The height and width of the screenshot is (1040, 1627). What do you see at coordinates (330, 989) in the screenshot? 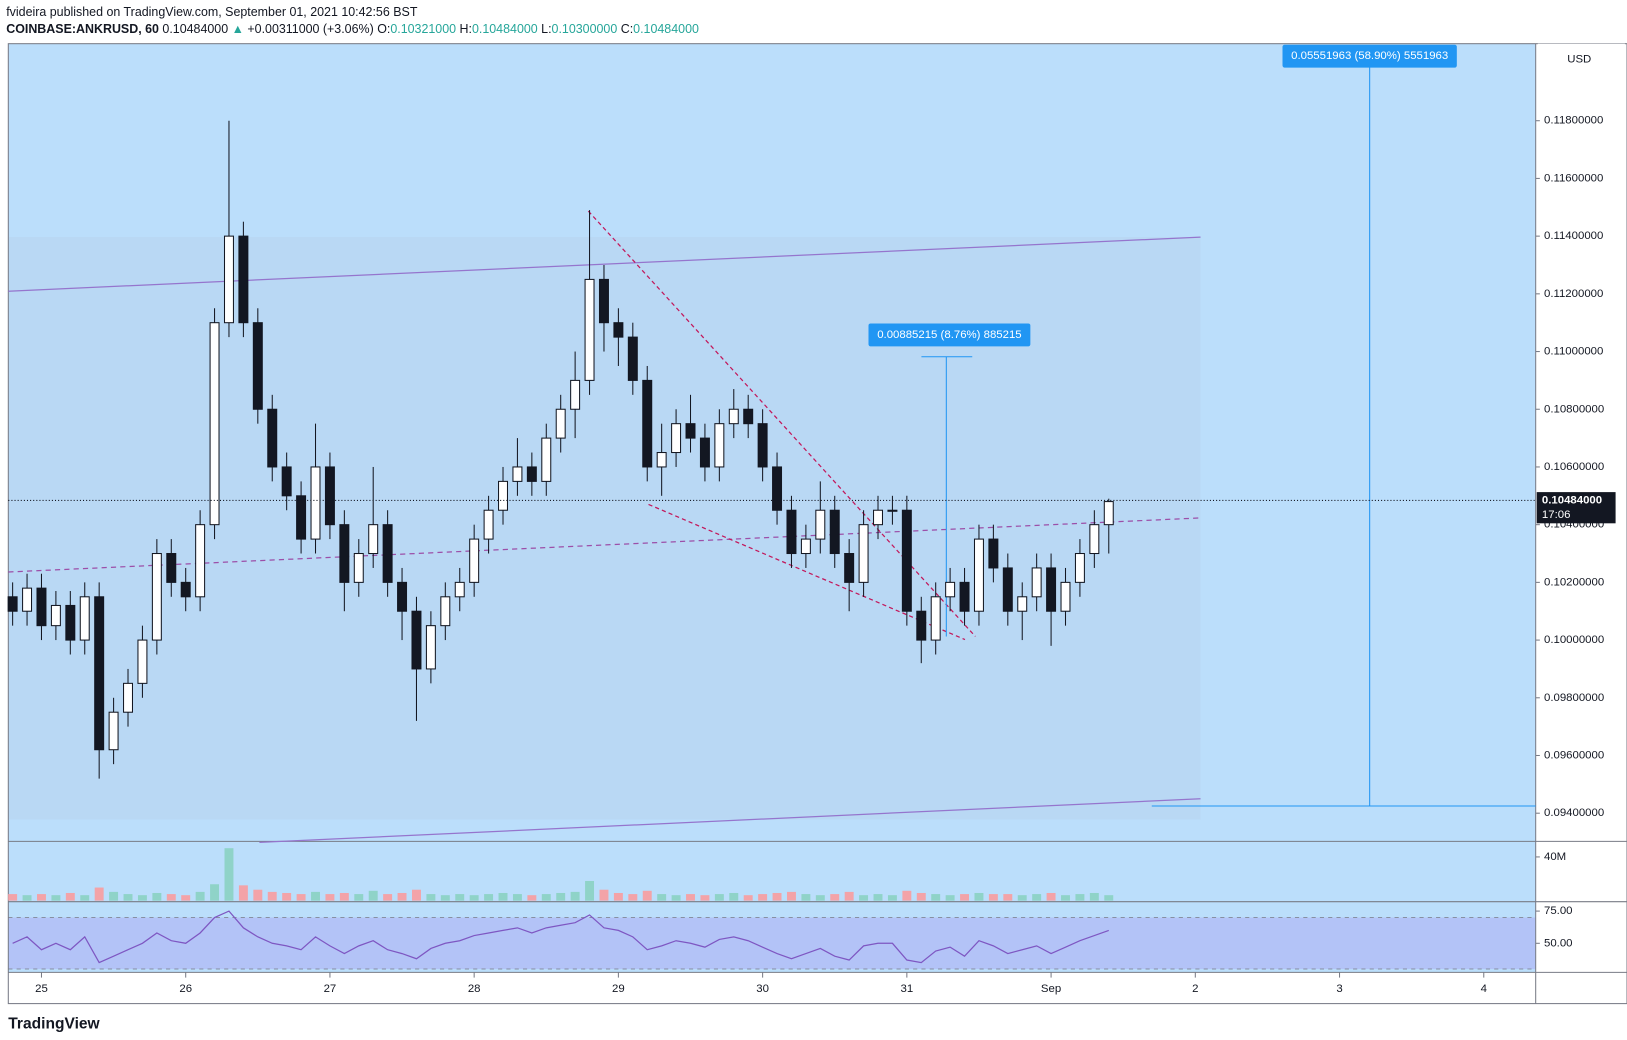
I see `x-tick-label: 27` at bounding box center [330, 989].